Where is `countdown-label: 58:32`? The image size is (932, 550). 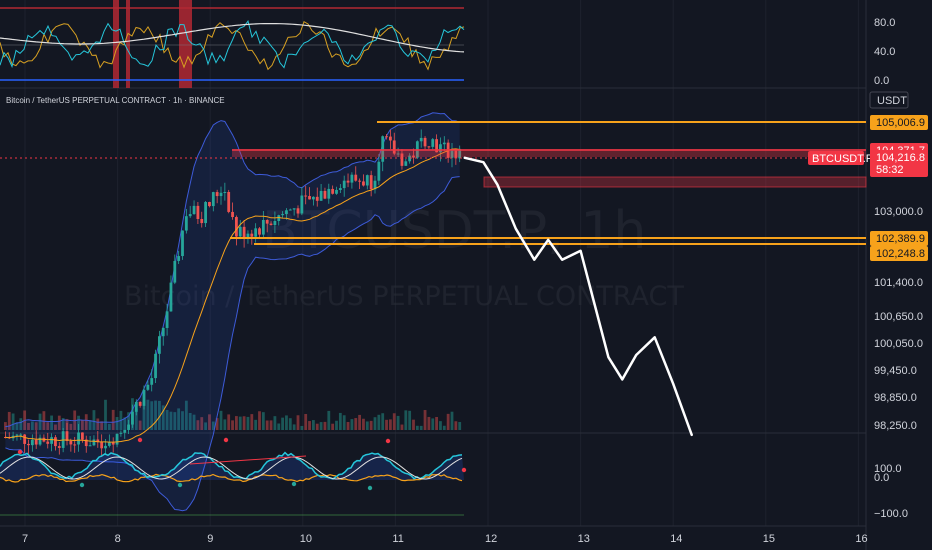 countdown-label: 58:32 is located at coordinates (890, 170).